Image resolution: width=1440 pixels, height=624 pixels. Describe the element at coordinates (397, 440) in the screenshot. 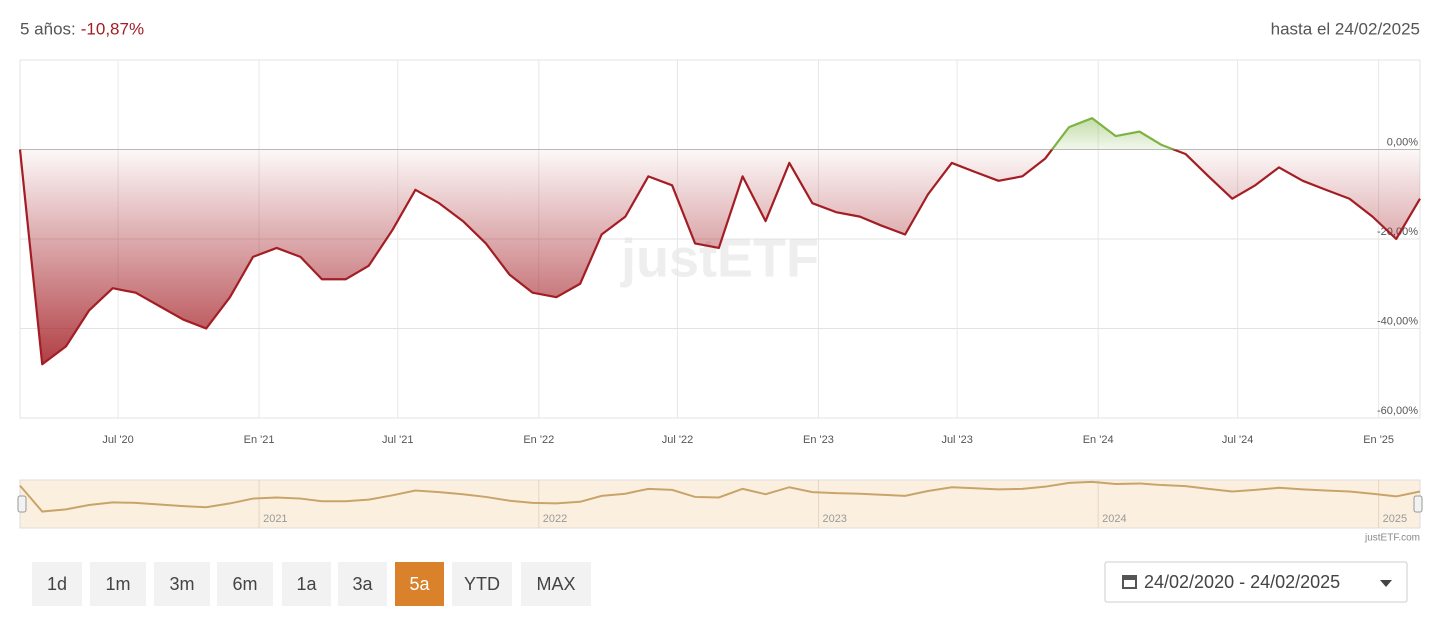

I see `x-tick-label: Jul '21` at that location.